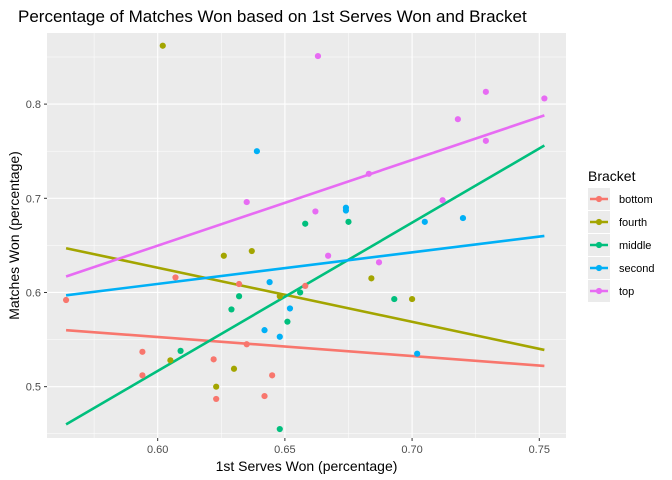  What do you see at coordinates (636, 200) in the screenshot?
I see `legend-label-bottom: bottom` at bounding box center [636, 200].